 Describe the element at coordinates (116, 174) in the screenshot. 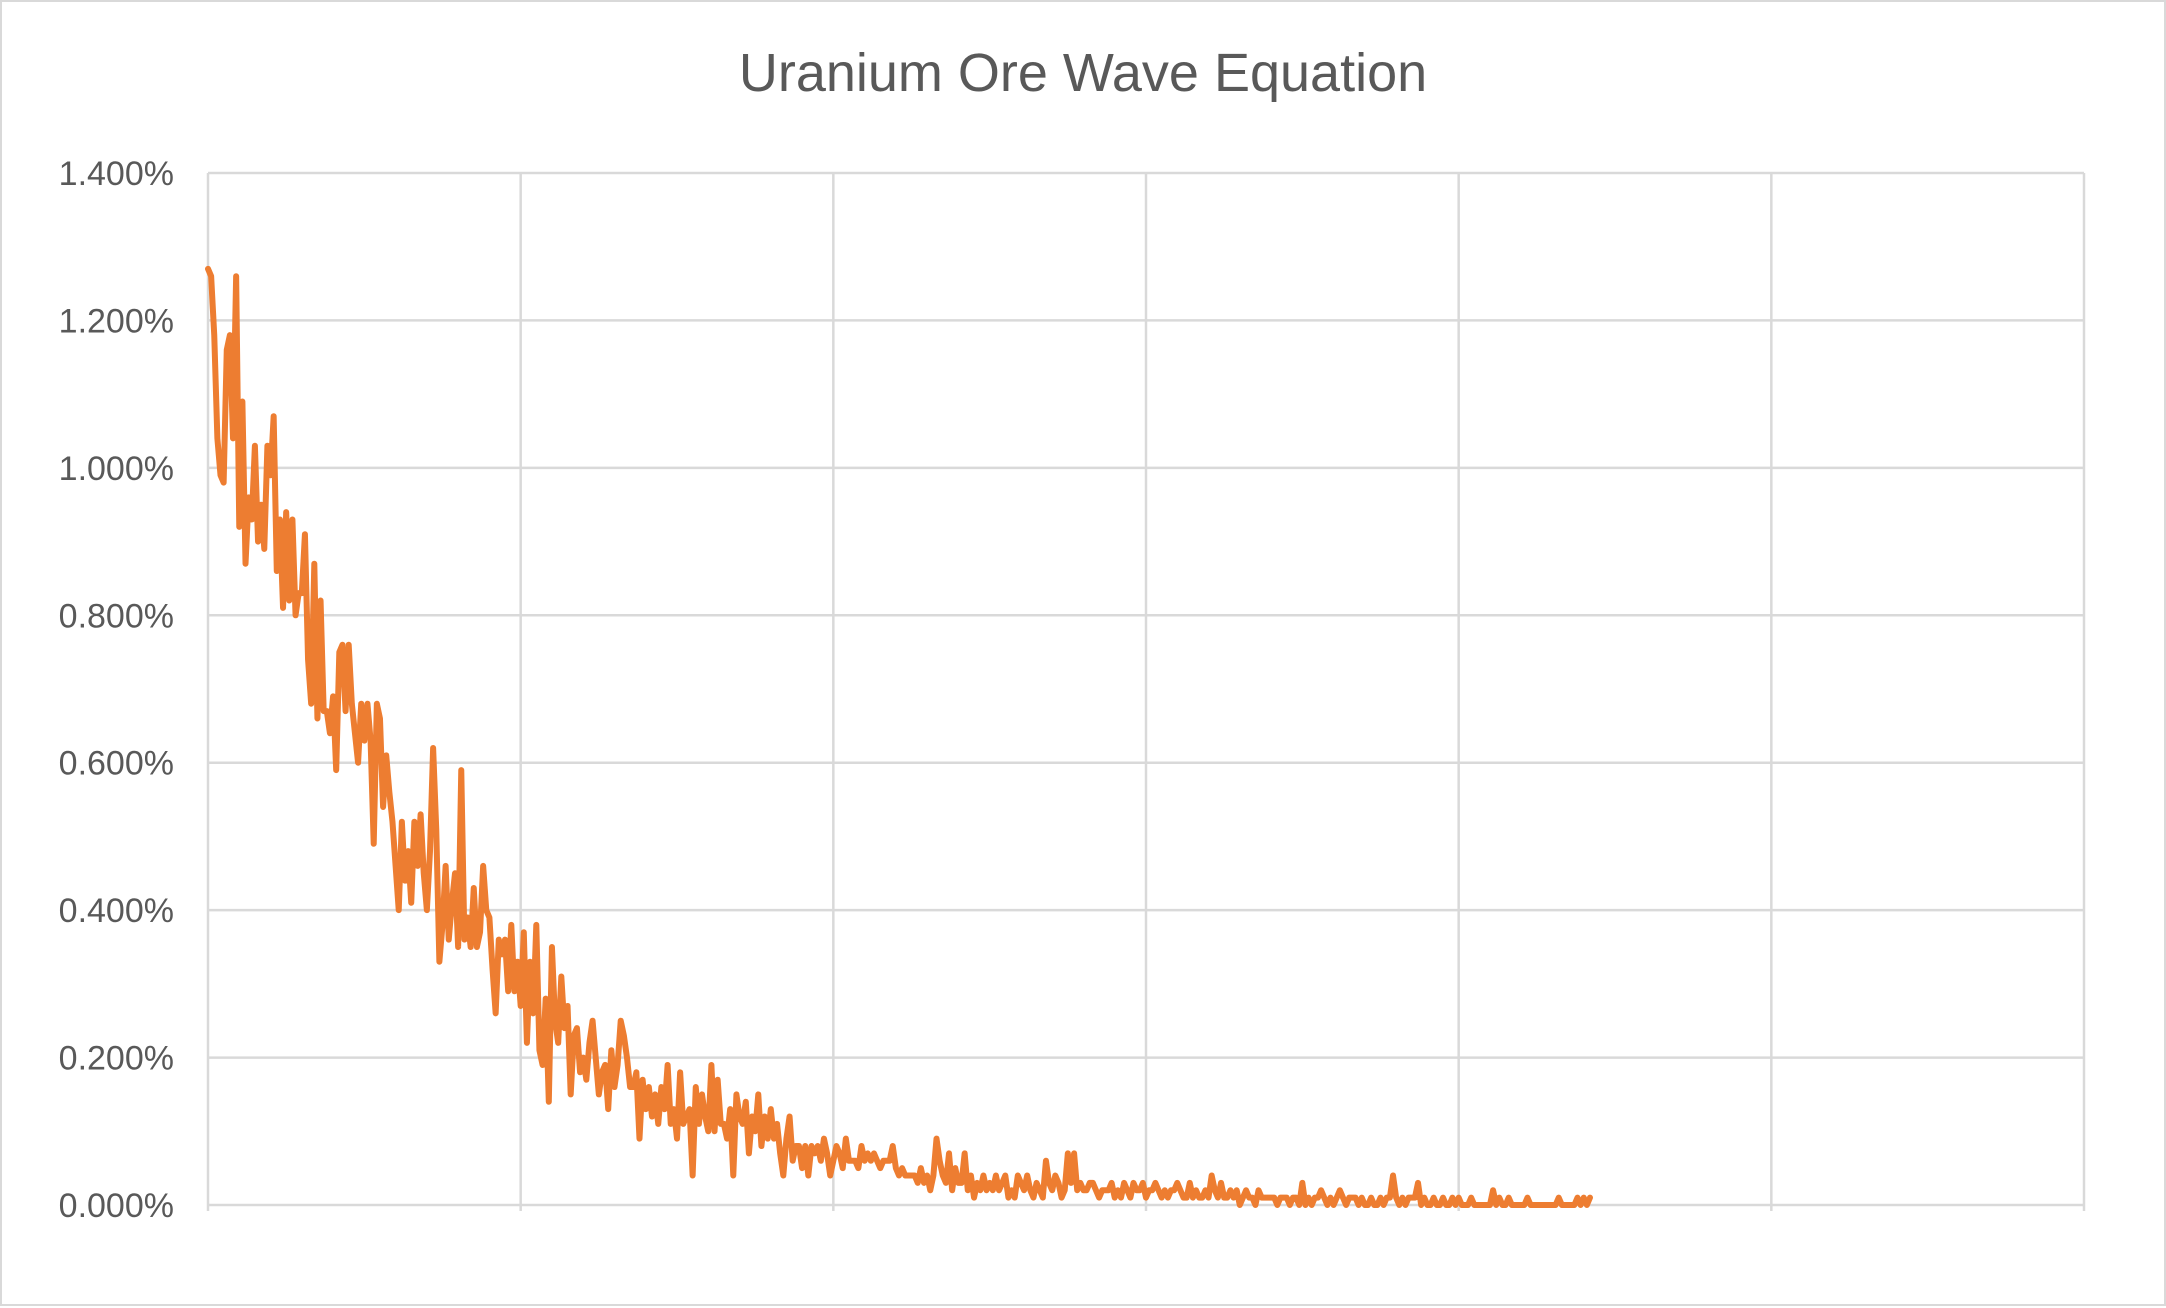

I see `y-tick-label: 1.400%` at that location.